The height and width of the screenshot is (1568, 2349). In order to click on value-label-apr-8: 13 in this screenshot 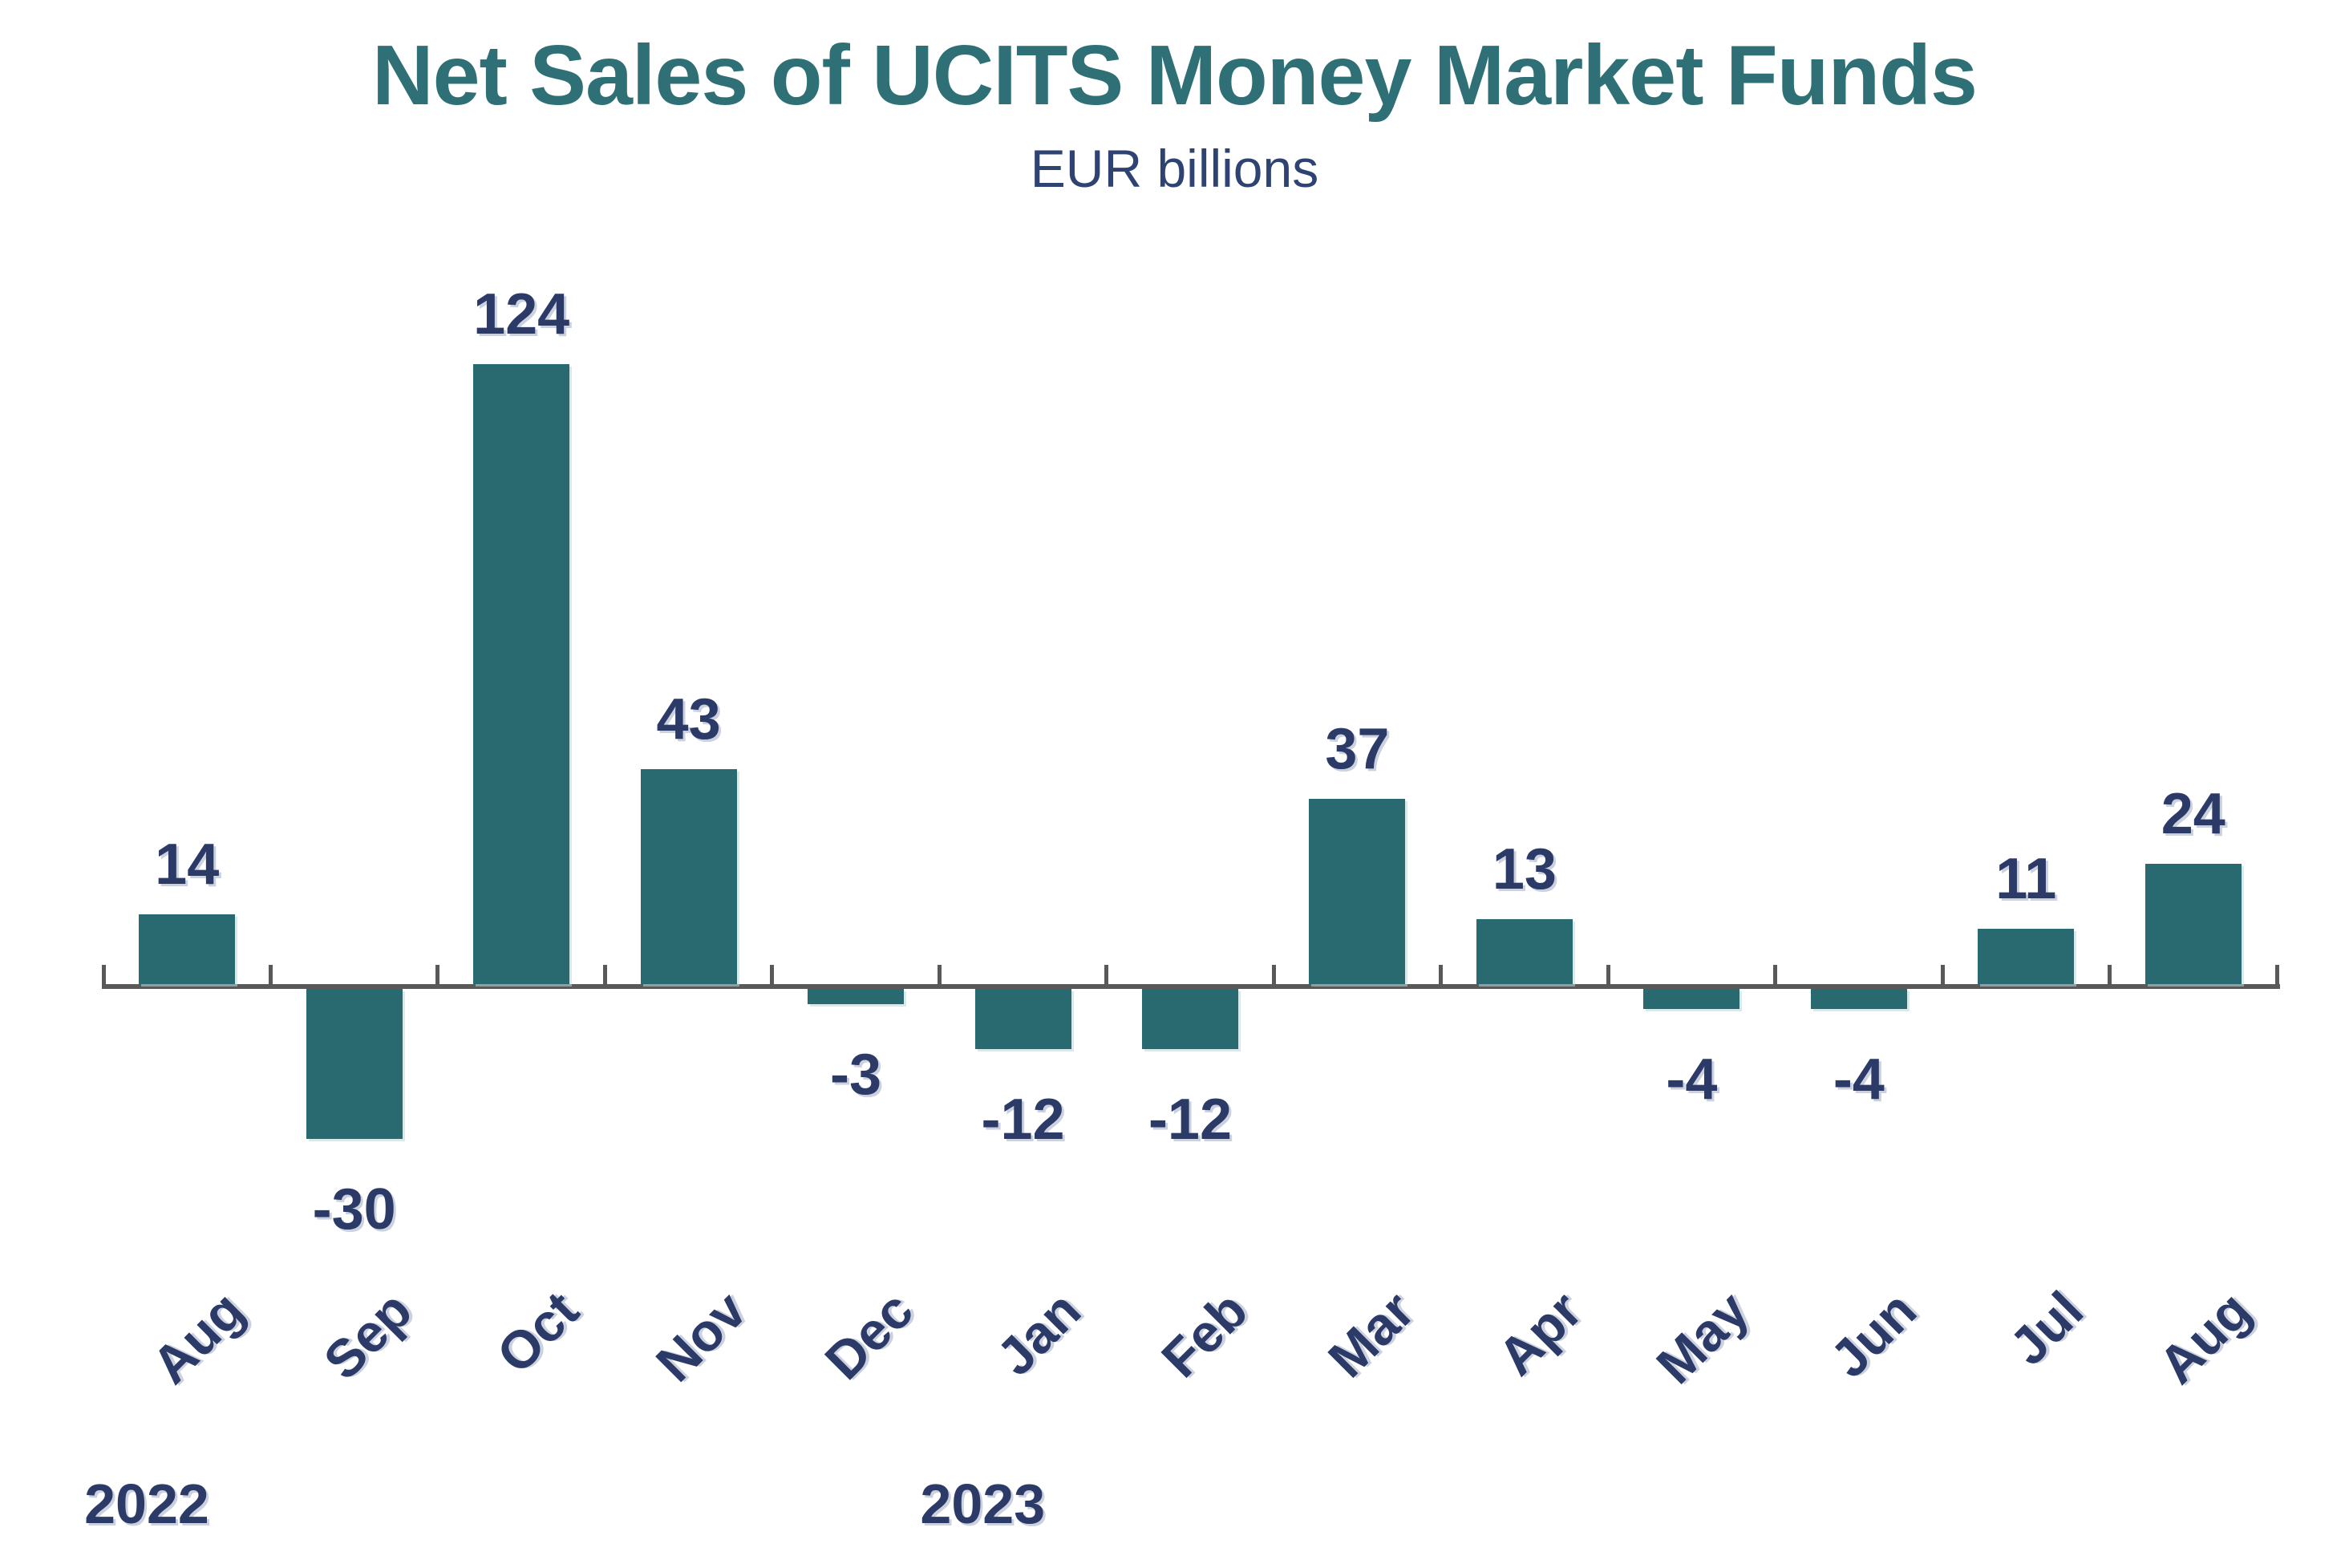, I will do `click(1524, 869)`.